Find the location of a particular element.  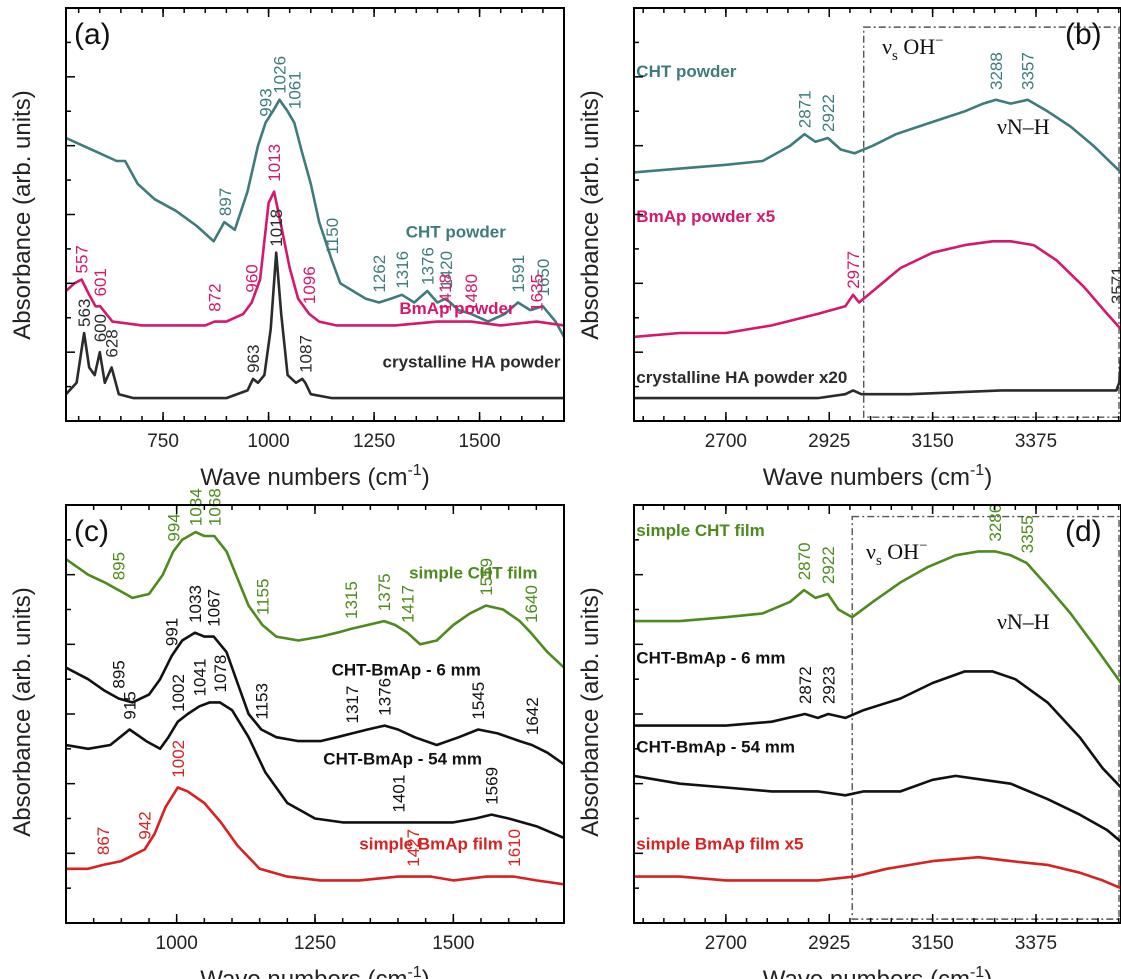

peak-label: 1650 is located at coordinates (543, 278).